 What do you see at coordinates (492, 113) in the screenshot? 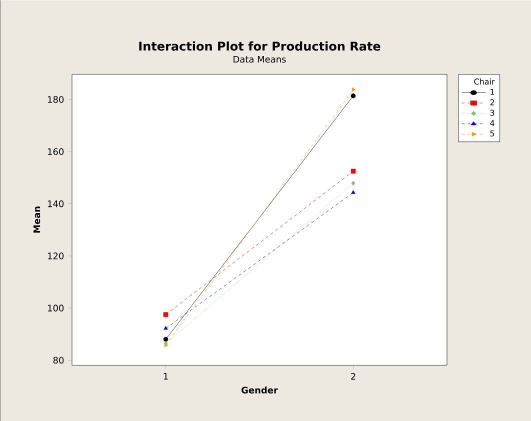
I see `legend-label: 3` at bounding box center [492, 113].